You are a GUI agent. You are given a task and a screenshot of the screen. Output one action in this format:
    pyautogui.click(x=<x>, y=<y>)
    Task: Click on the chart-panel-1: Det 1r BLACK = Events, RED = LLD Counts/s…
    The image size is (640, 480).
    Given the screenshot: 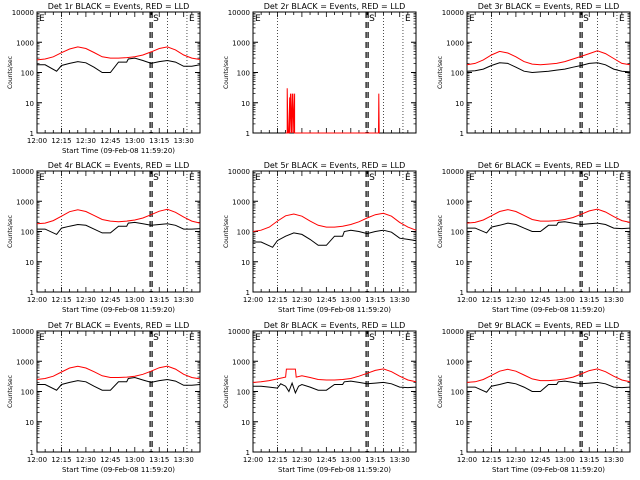 What is the action you would take?
    pyautogui.click(x=104, y=78)
    